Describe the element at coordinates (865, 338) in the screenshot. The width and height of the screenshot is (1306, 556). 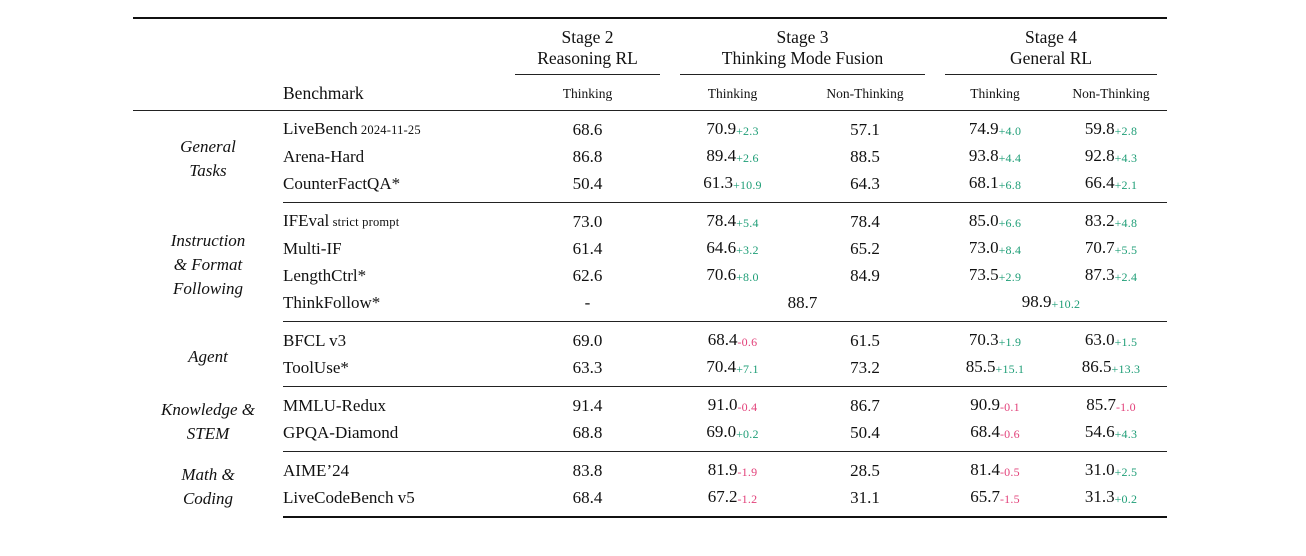
I see `score-cell: 61.5` at that location.